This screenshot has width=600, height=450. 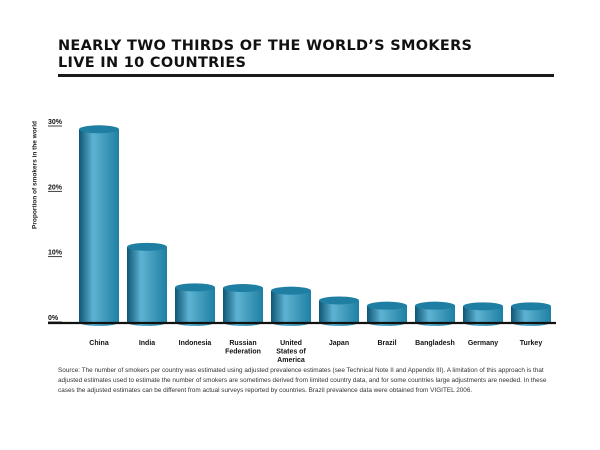 I want to click on bar-india, so click(x=147, y=284).